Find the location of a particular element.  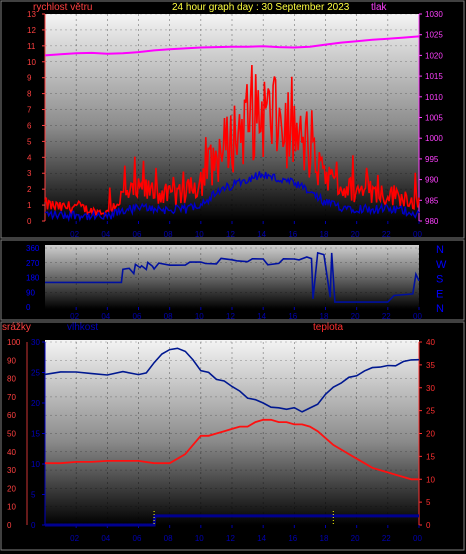

wind-tick-label: 13 is located at coordinates (31, 14).